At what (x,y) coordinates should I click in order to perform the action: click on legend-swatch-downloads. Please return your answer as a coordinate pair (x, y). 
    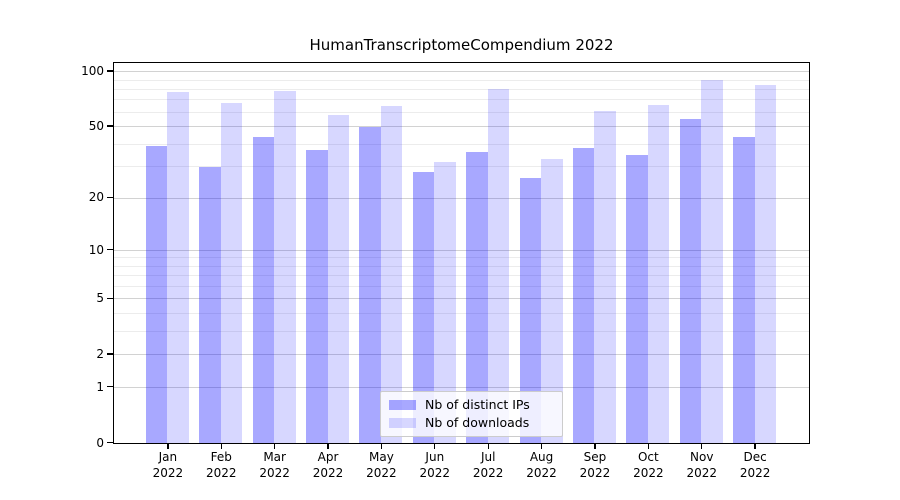
    Looking at the image, I should click on (402, 423).